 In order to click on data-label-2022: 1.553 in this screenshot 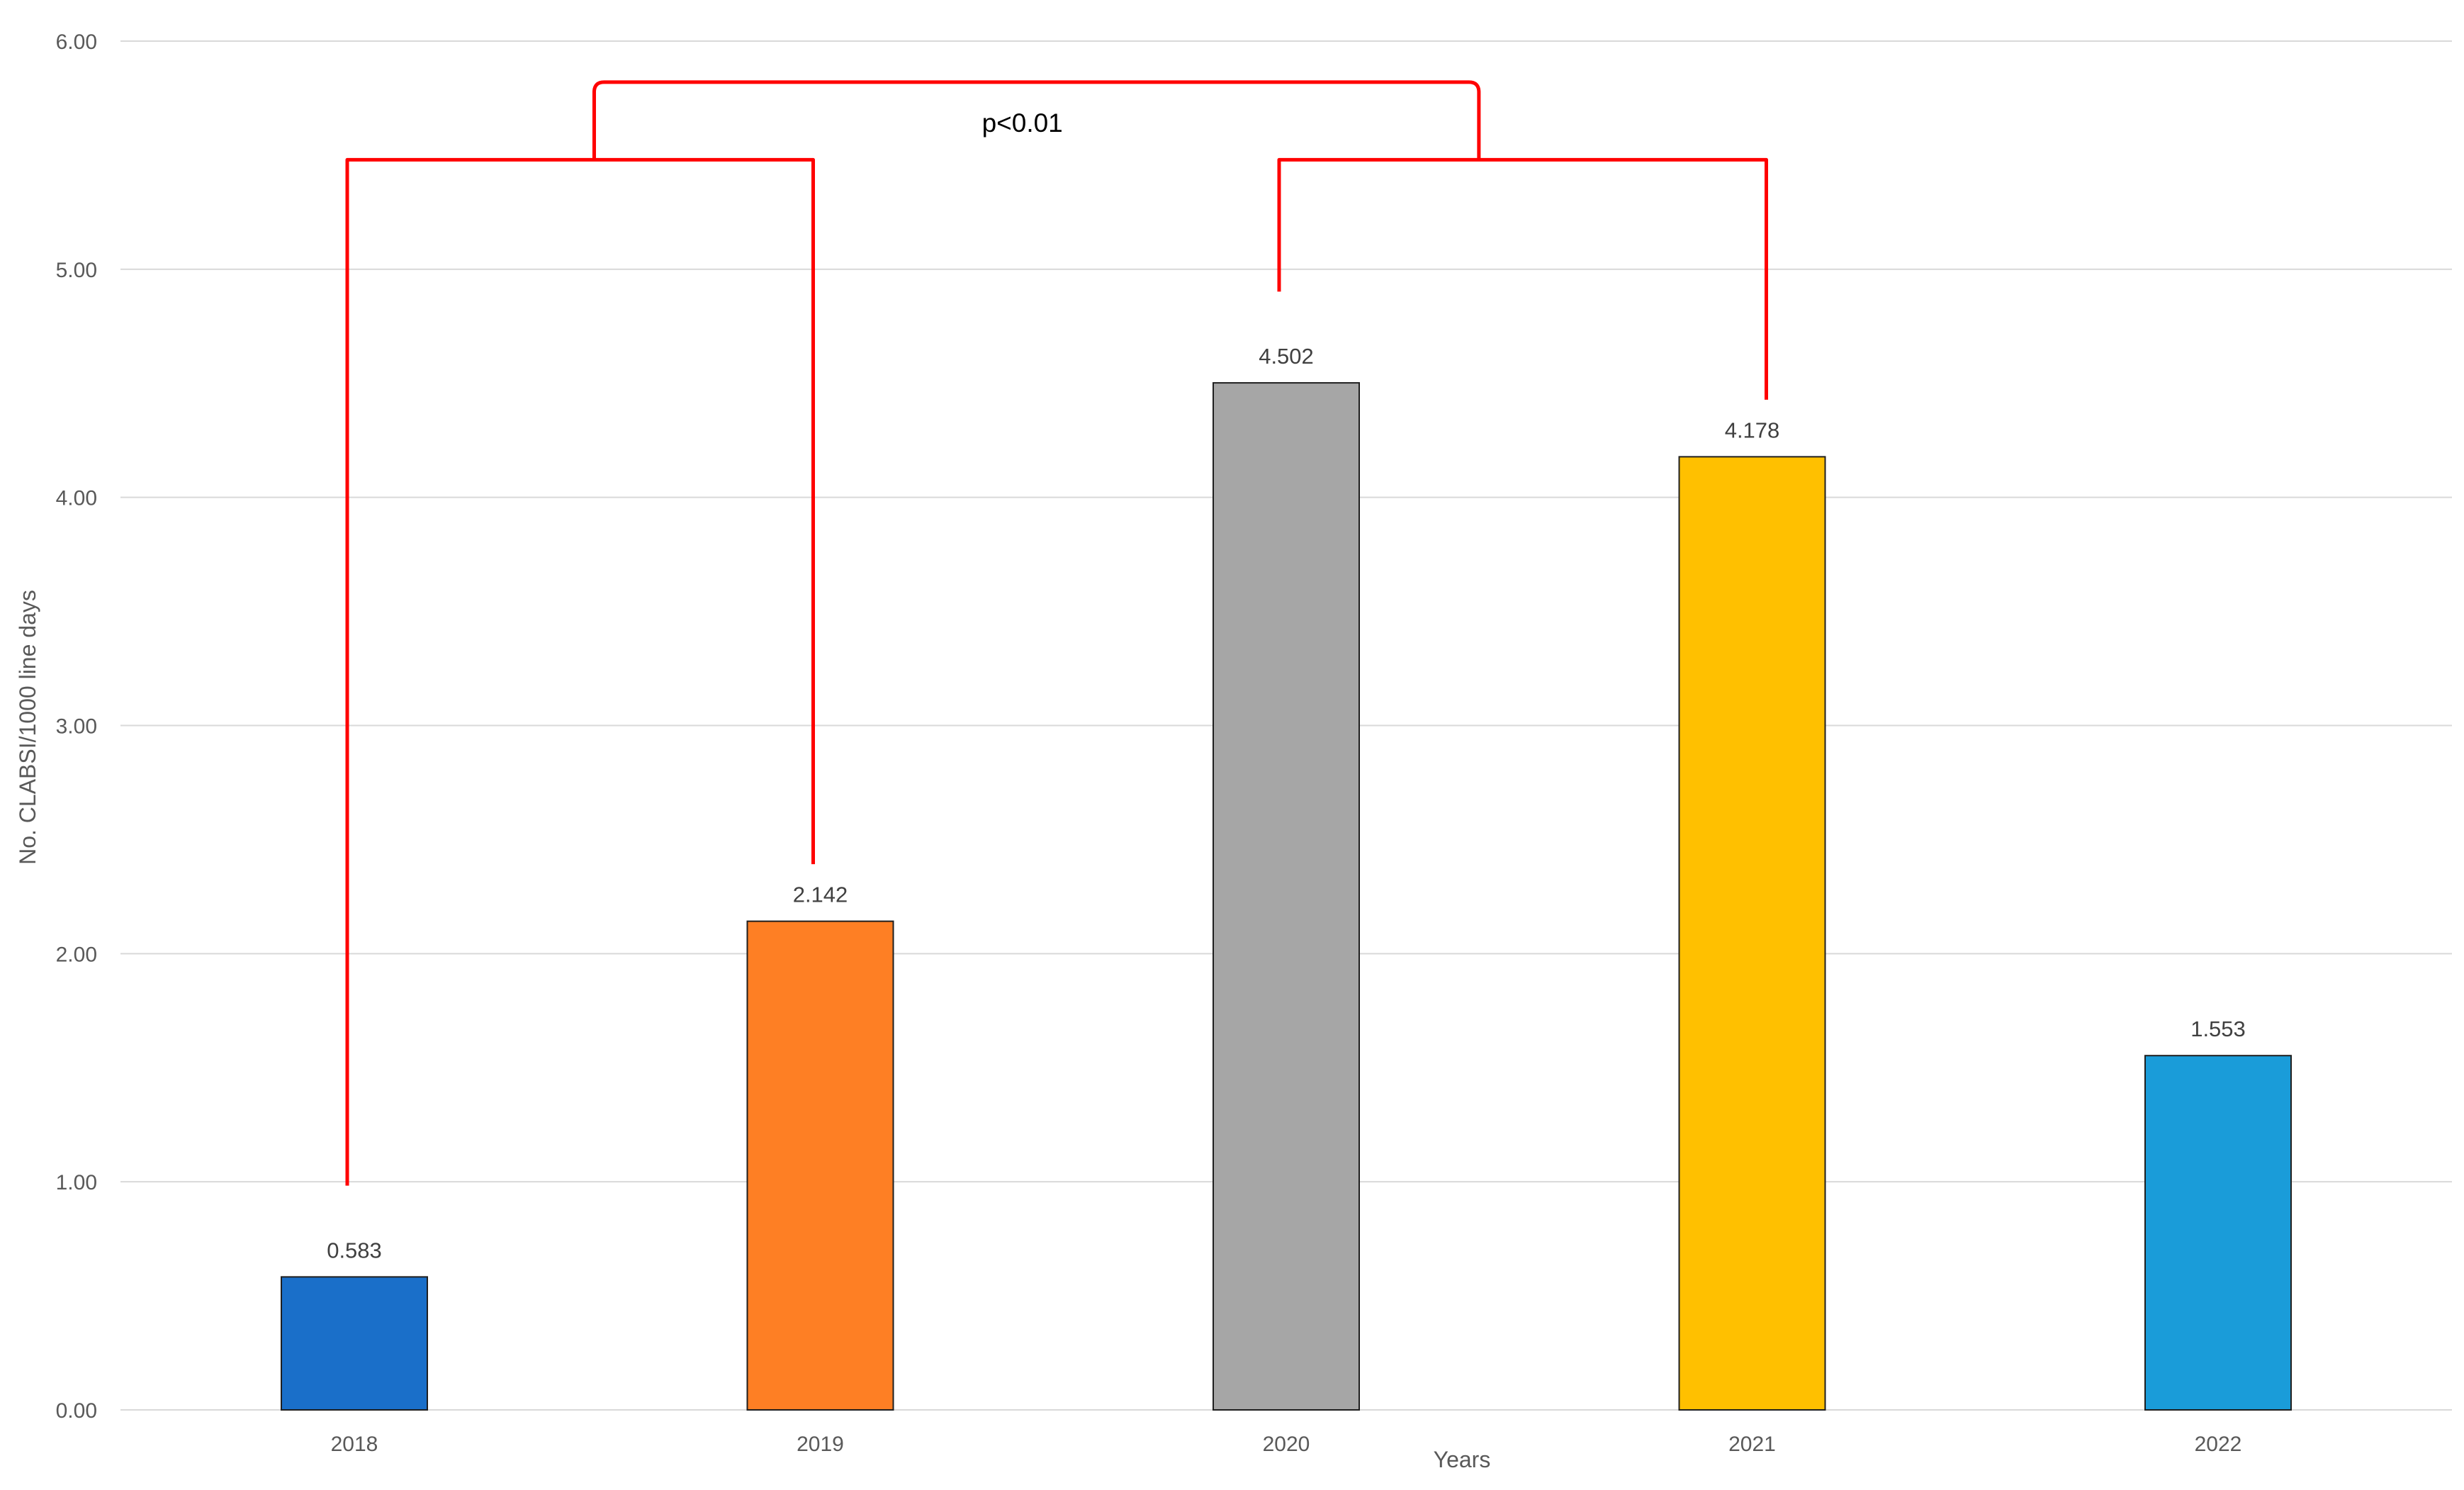, I will do `click(2218, 1028)`.